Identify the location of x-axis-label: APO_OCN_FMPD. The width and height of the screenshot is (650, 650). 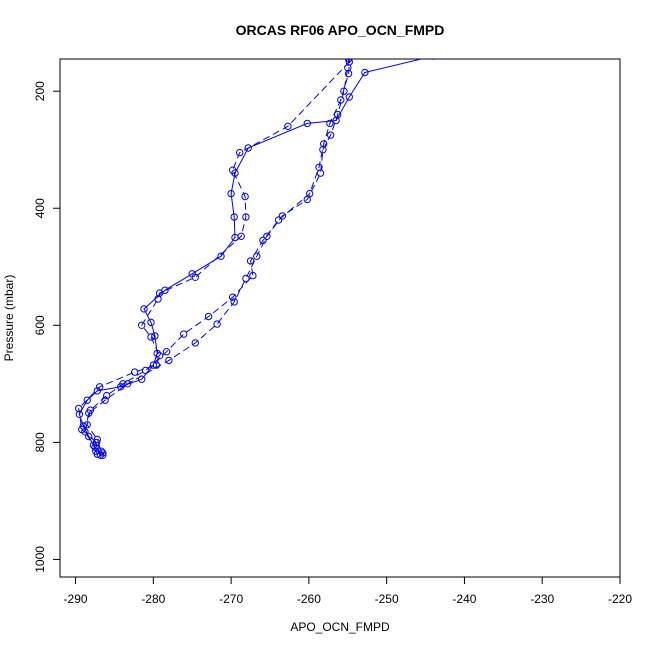
(340, 627).